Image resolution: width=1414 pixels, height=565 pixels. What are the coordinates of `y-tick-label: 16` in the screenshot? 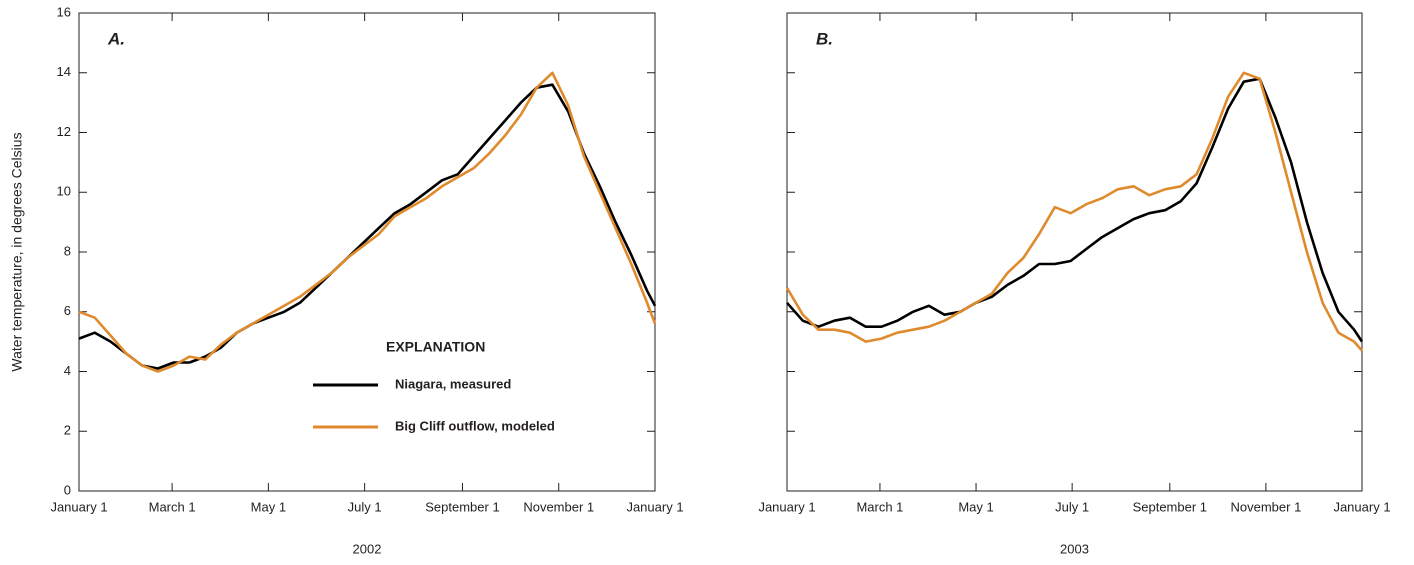 It's located at (64, 11).